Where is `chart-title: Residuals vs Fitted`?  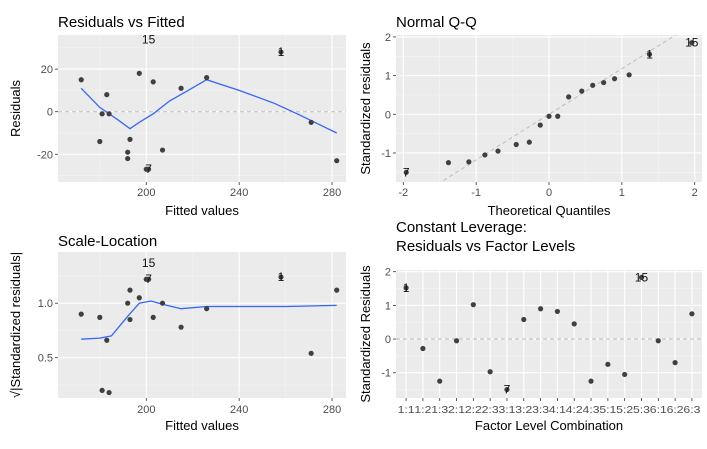 chart-title: Residuals vs Fitted is located at coordinates (121, 22).